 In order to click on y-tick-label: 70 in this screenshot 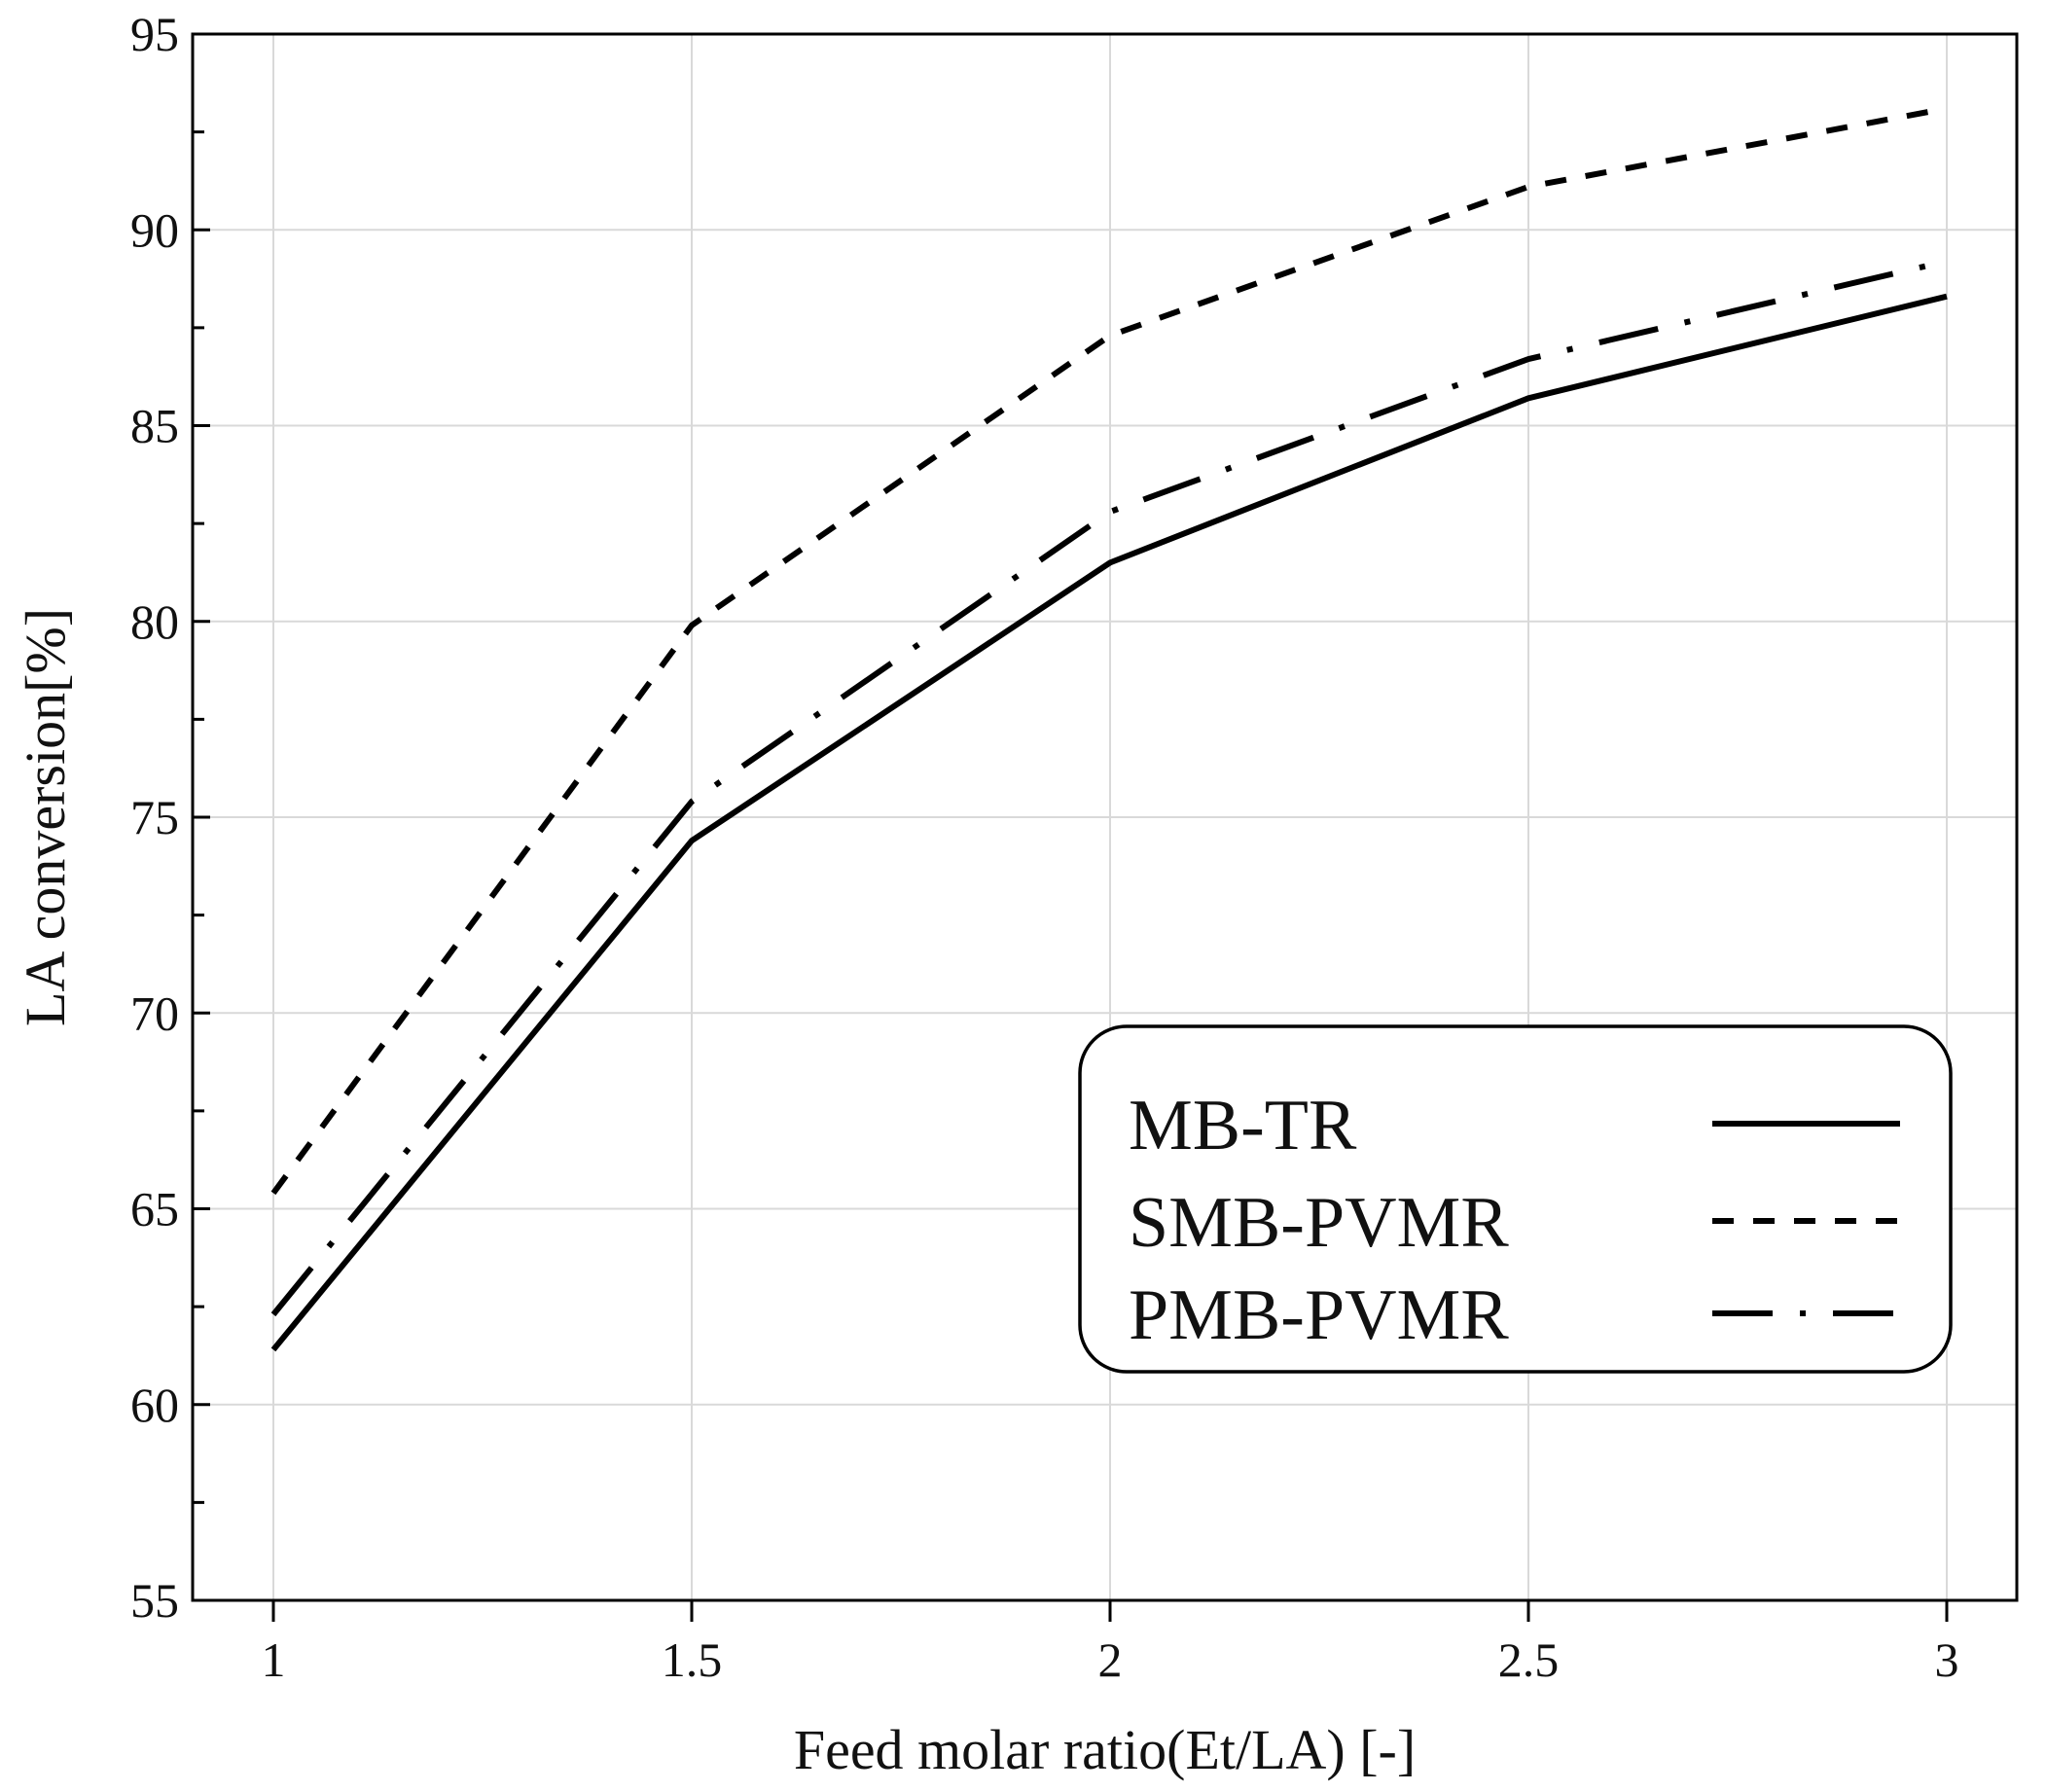, I will do `click(154, 1013)`.